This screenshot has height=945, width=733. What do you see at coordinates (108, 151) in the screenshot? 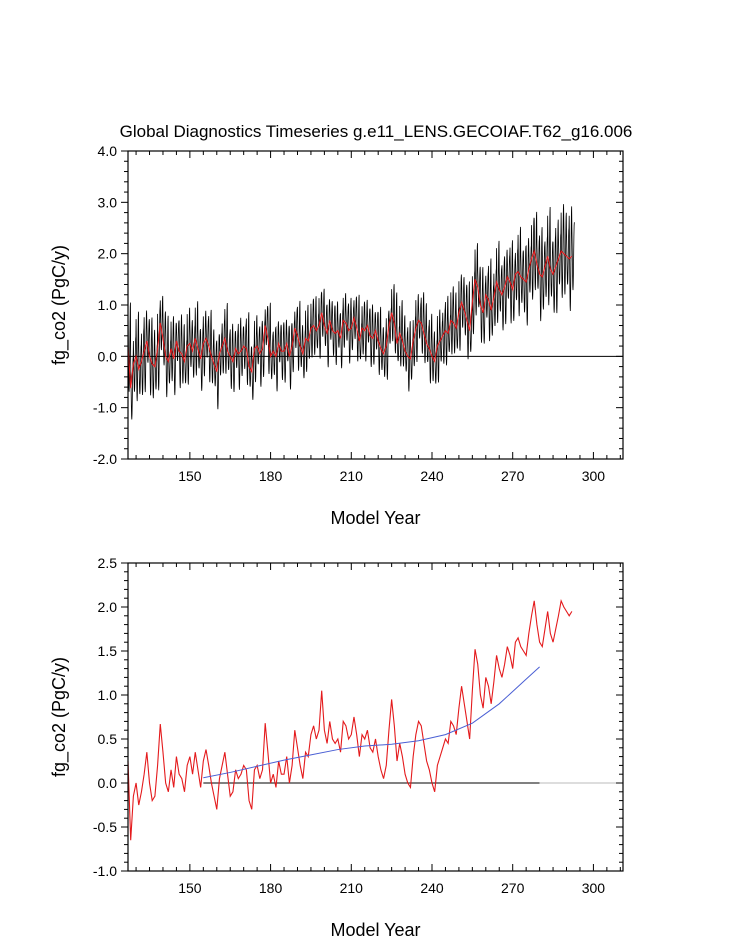
I see `y-tick-label: 4.0` at bounding box center [108, 151].